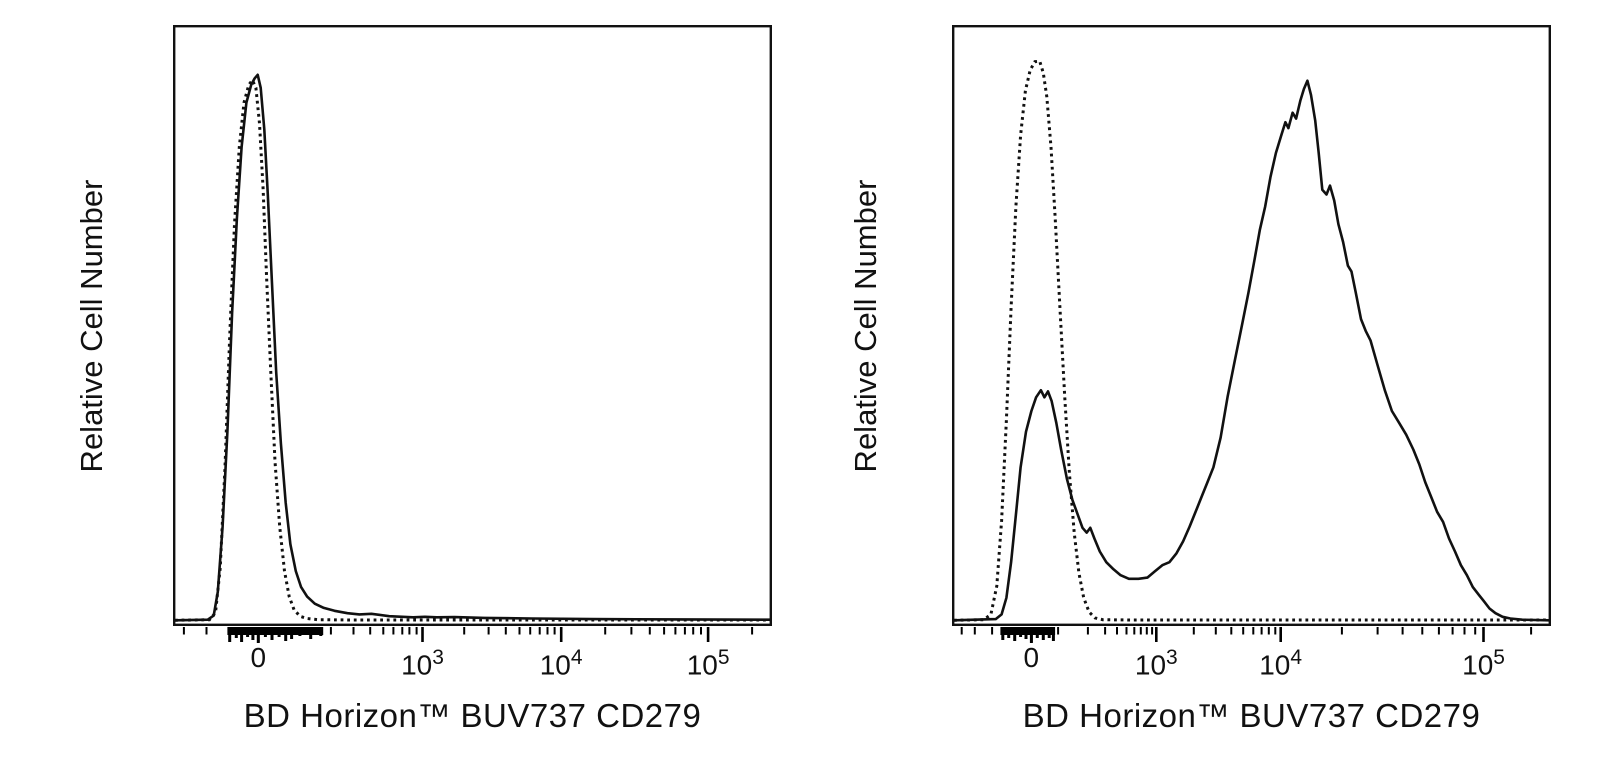 The width and height of the screenshot is (1616, 763). What do you see at coordinates (468, 635) in the screenshot?
I see `left-x-axis-ticks` at bounding box center [468, 635].